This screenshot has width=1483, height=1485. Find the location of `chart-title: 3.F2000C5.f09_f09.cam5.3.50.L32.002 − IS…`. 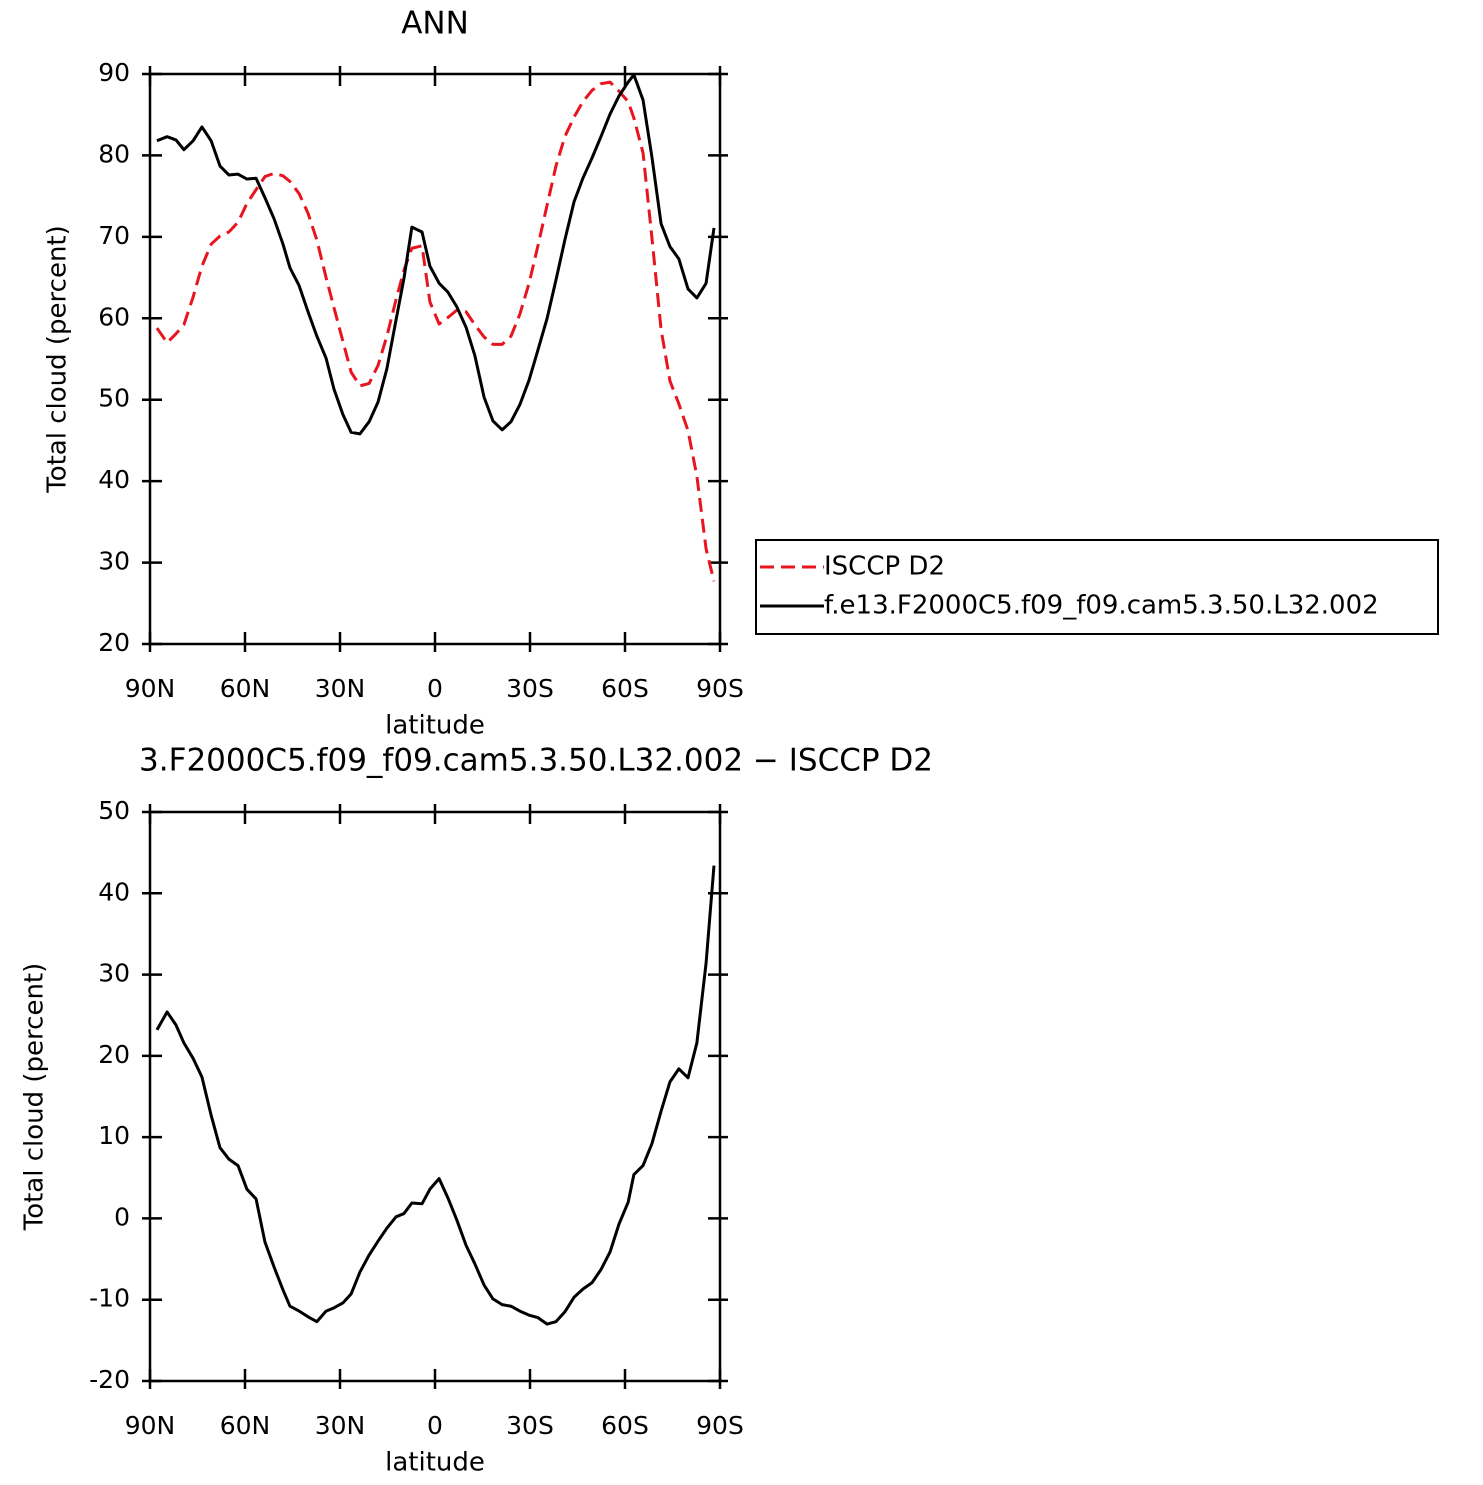

chart-title: 3.F2000C5.f09_f09.cam5.3.50.L32.002 − IS… is located at coordinates (536, 761).